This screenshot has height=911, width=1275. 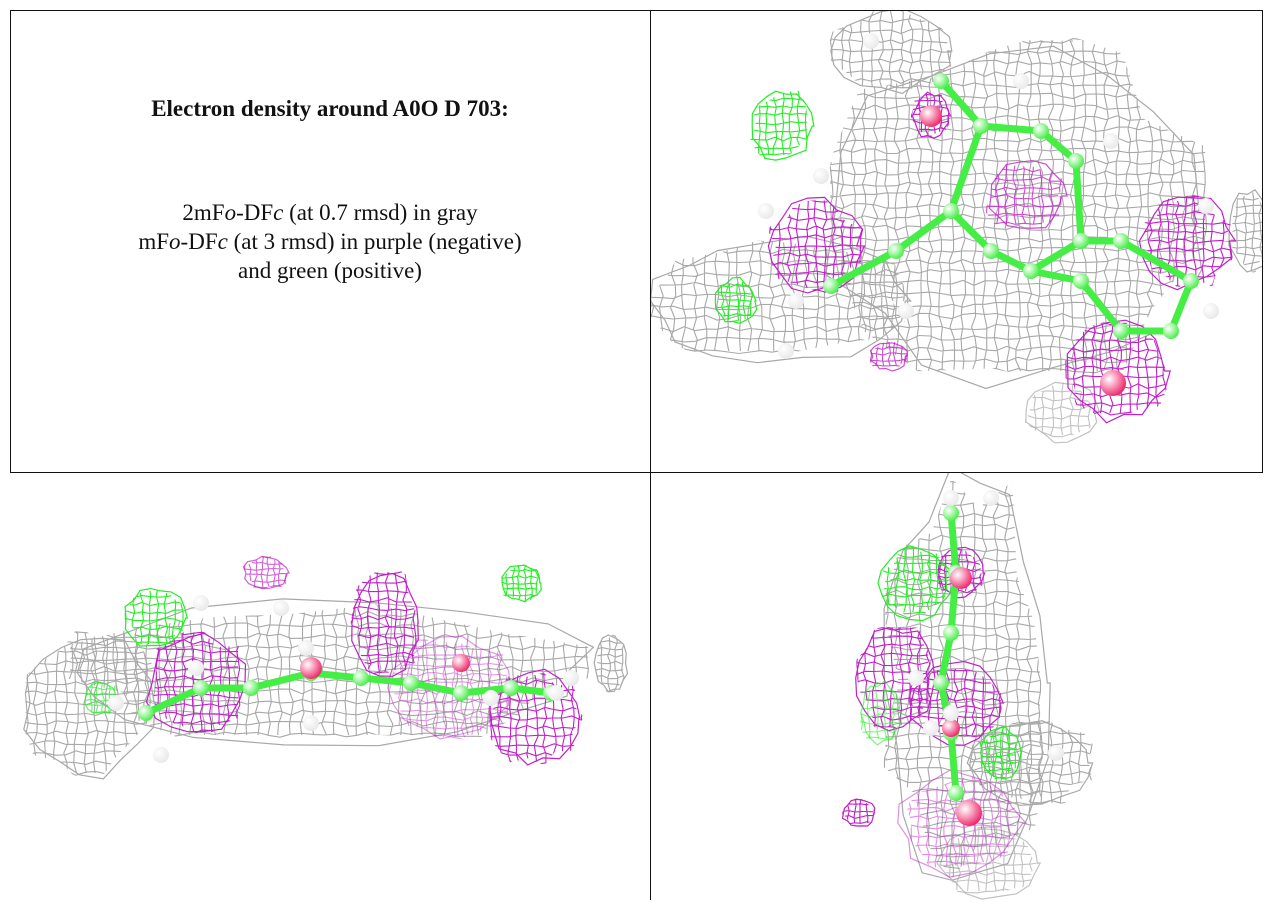 What do you see at coordinates (636, 10) in the screenshot?
I see `frame-top-border` at bounding box center [636, 10].